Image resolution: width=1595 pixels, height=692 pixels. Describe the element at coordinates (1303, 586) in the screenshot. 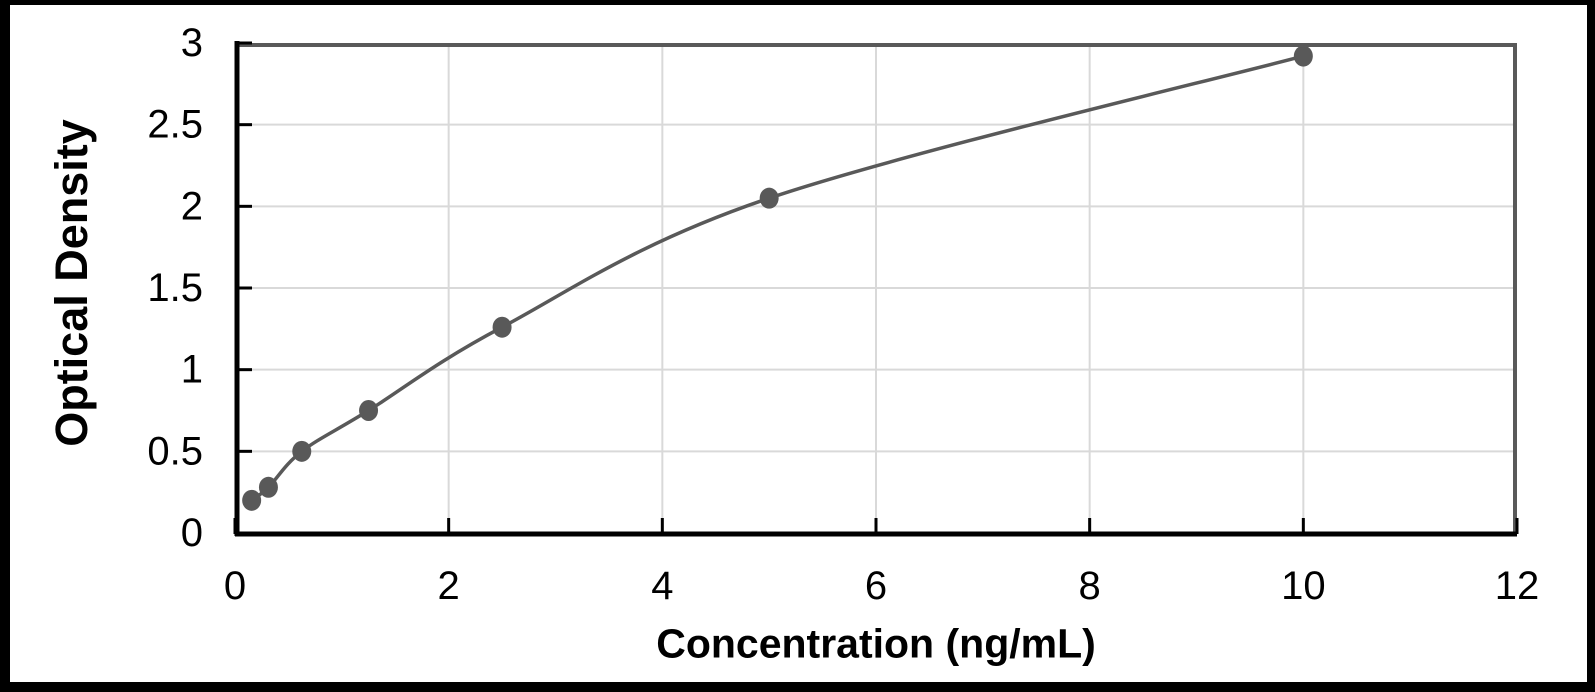

I see `x-tick-label: 10` at that location.